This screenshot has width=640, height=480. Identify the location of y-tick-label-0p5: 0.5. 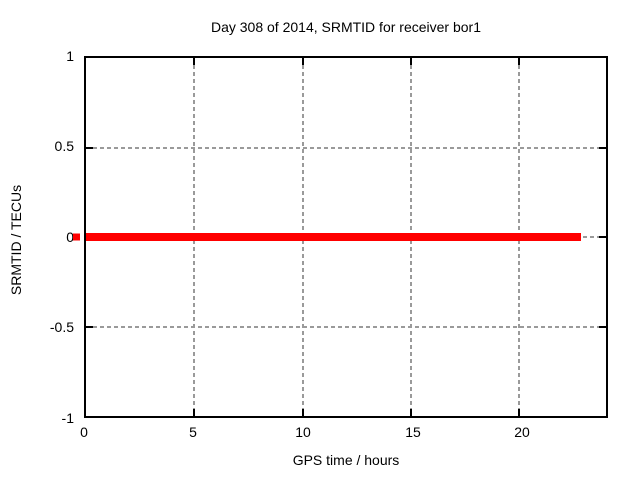
(64, 146).